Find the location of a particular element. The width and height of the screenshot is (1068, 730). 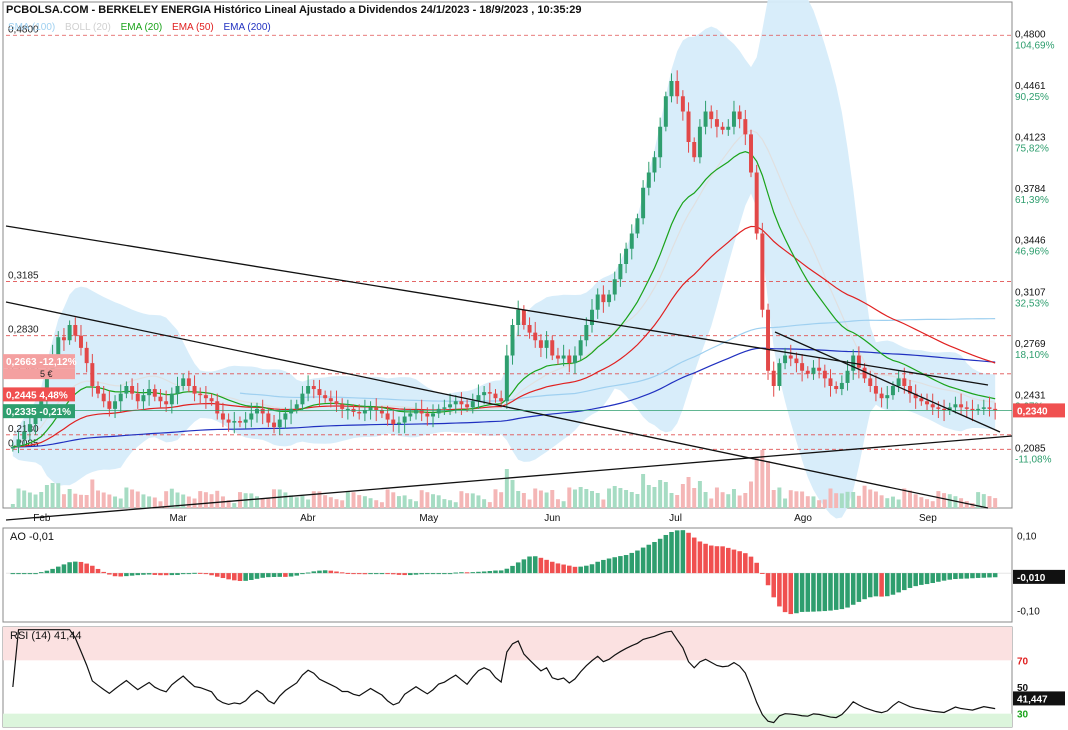

ao-last-badge is located at coordinates (1039, 576).